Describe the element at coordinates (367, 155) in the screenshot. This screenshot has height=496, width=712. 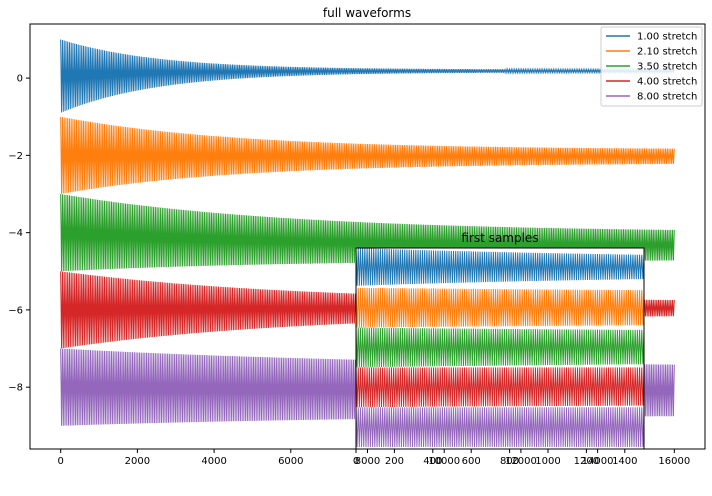
I see `main-series-line-2-10-stretch` at that location.